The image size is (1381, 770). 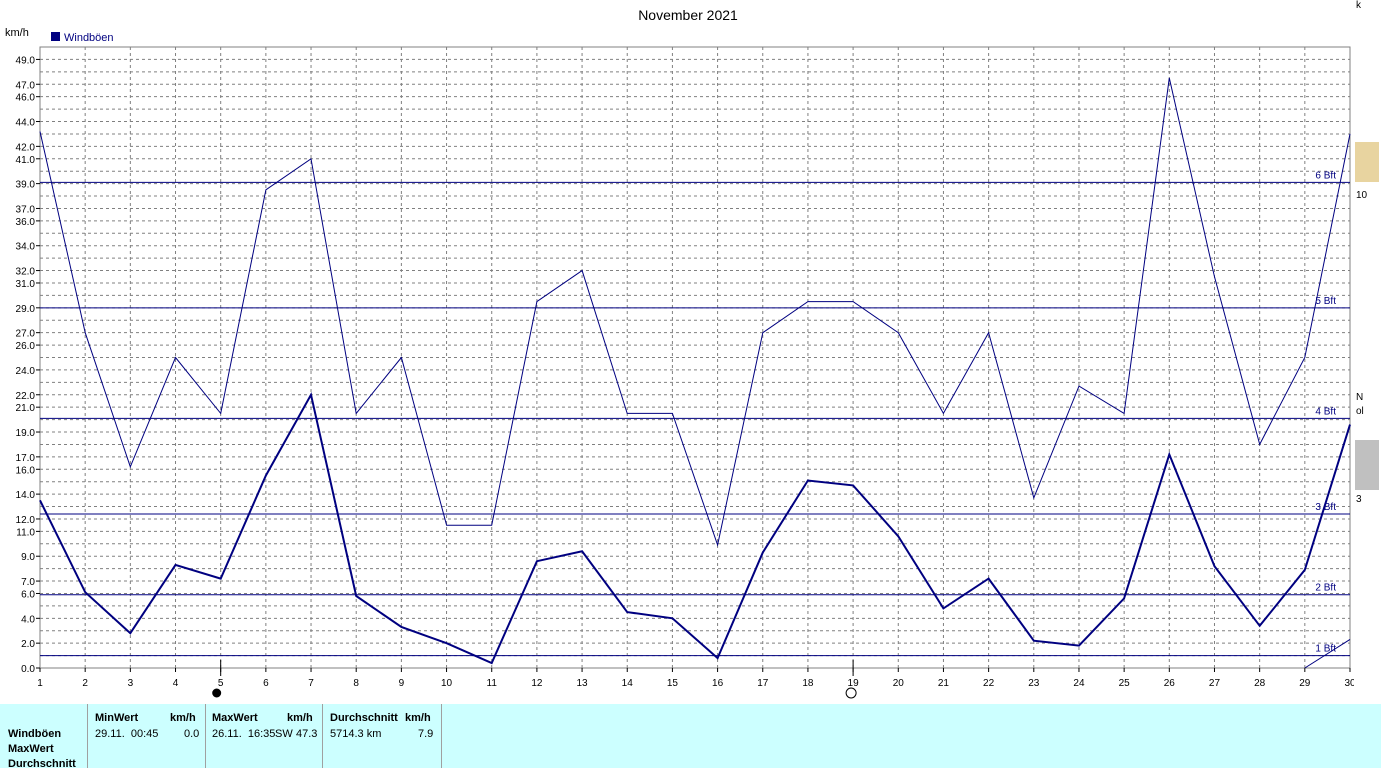 What do you see at coordinates (1360, 397) in the screenshot?
I see `right-strip-text: N` at bounding box center [1360, 397].